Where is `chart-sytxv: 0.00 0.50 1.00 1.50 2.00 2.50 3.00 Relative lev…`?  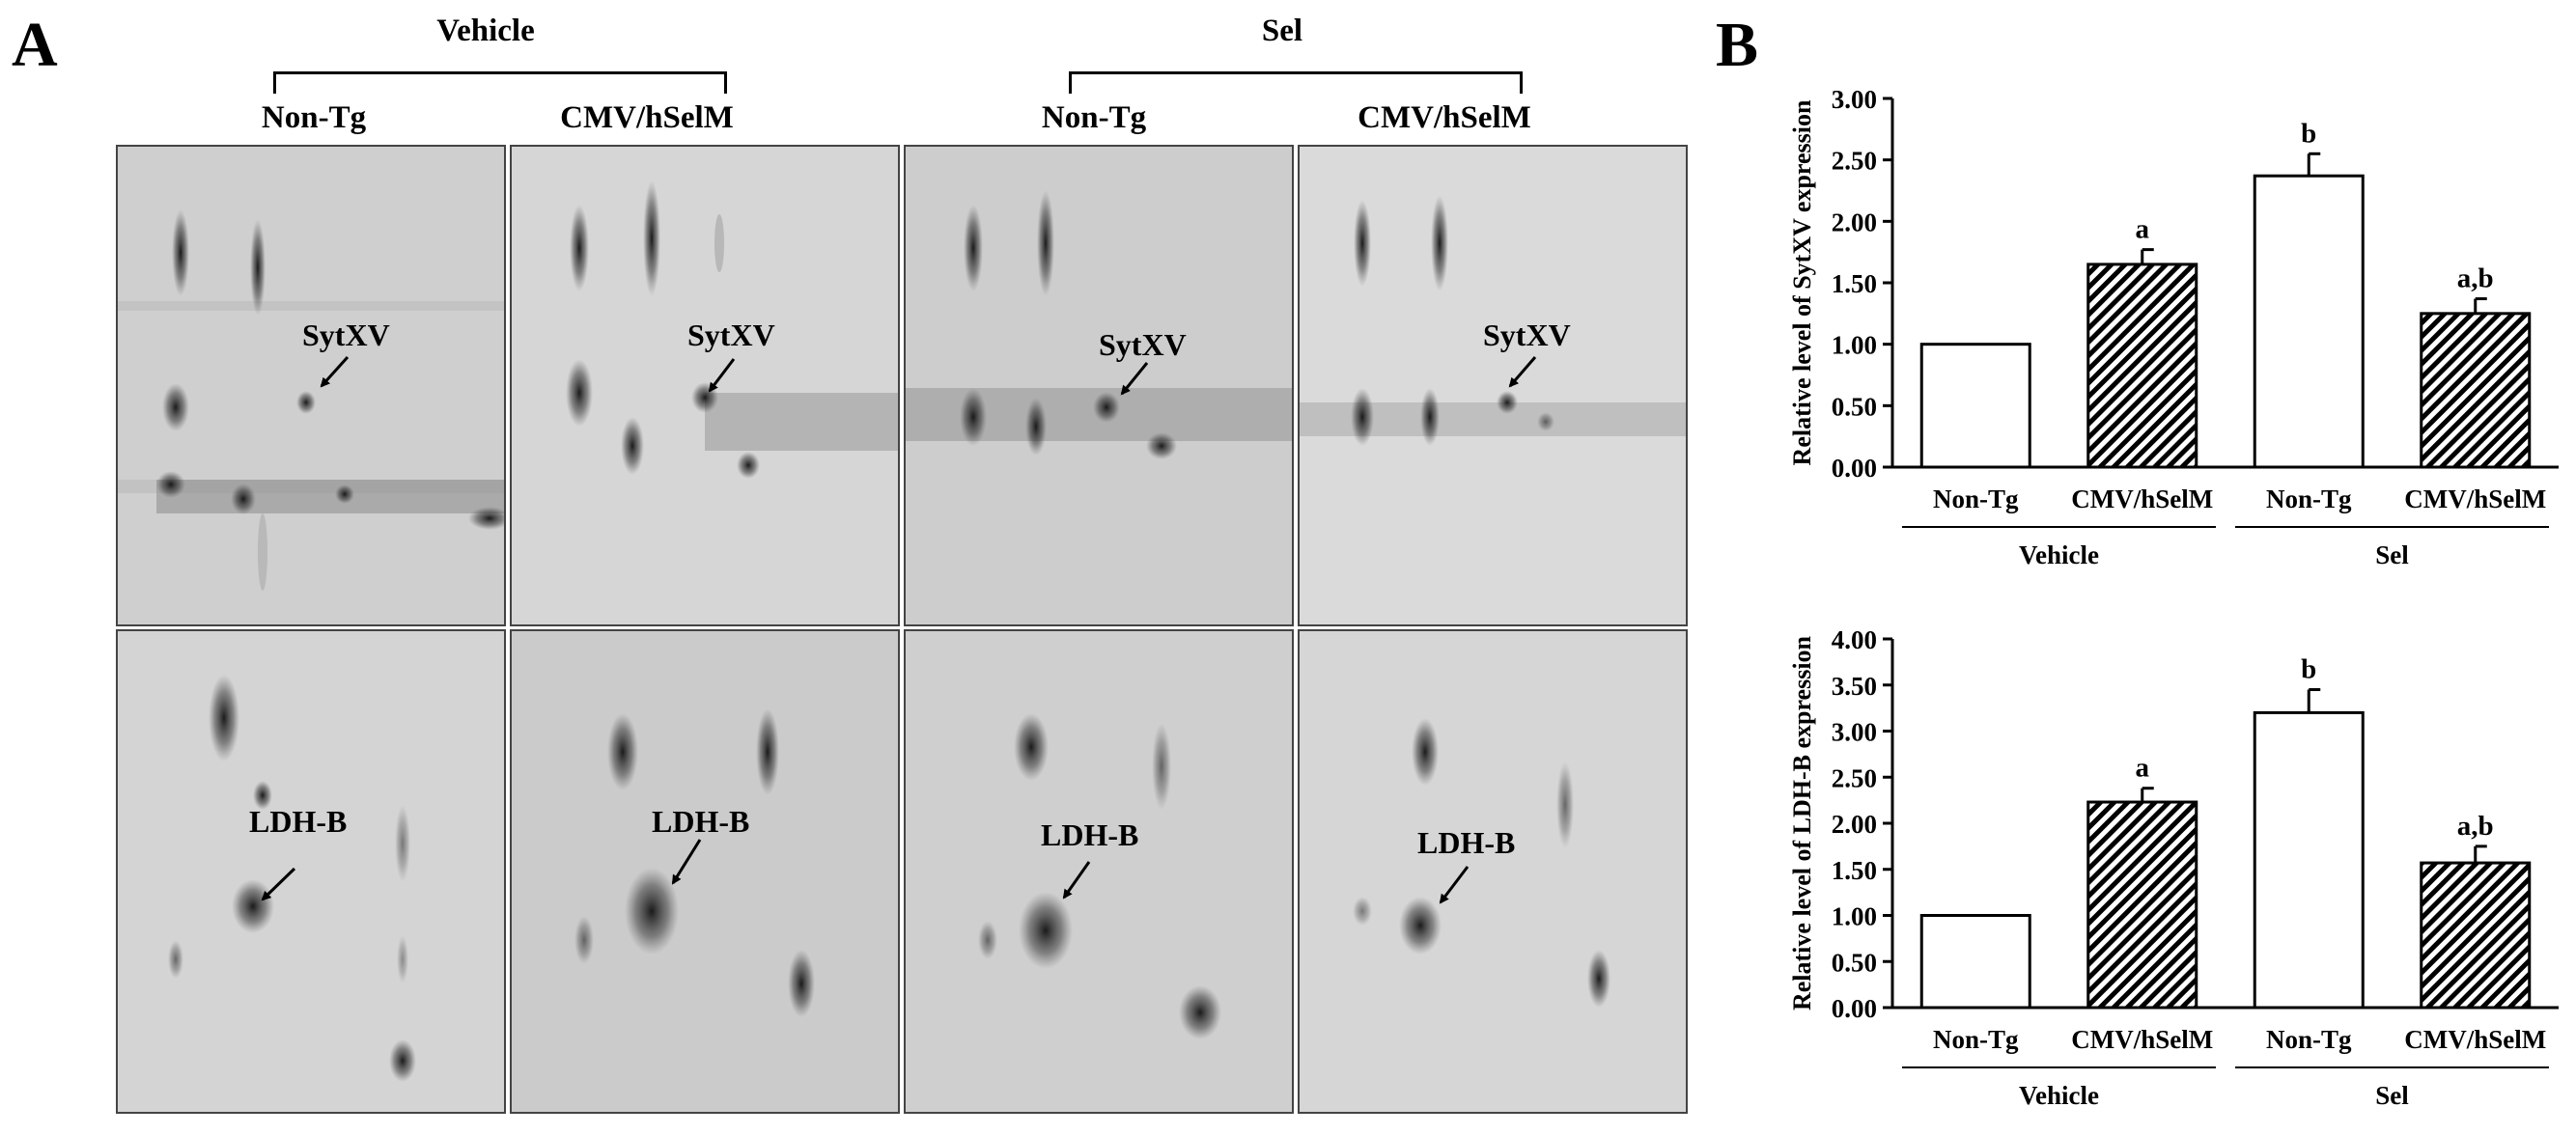
chart-sytxv: 0.00 0.50 1.00 1.50 2.00 2.50 3.00 Relative lev… is located at coordinates (2172, 328).